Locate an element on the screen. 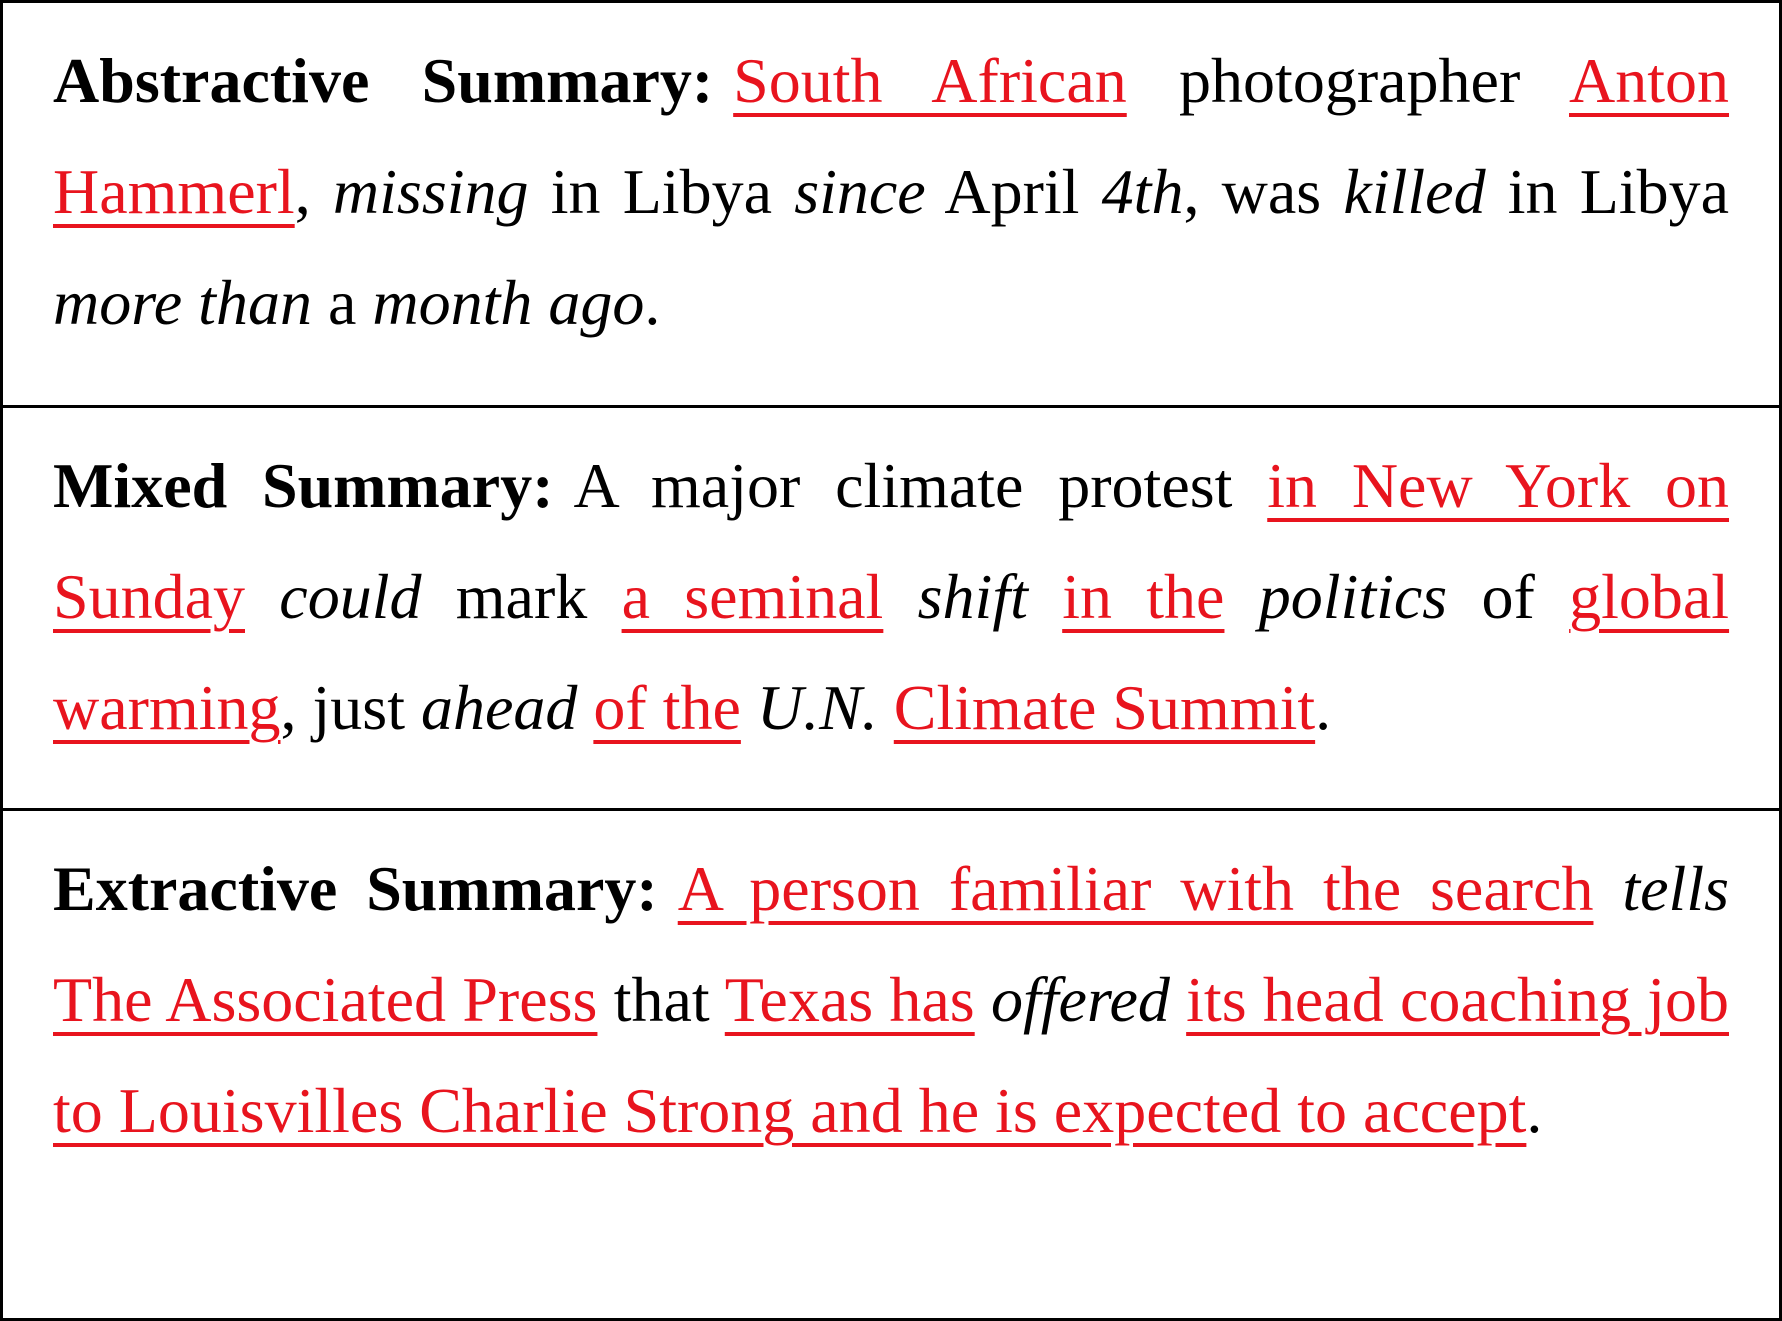 This screenshot has height=1321, width=1782. text-span: of is located at coordinates (1508, 596).